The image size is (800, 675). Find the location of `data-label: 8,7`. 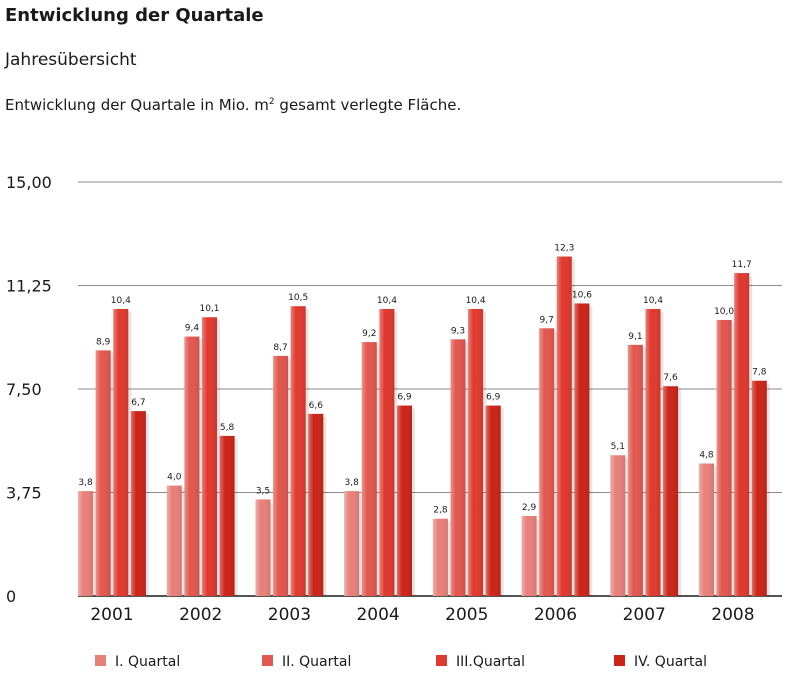

data-label: 8,7 is located at coordinates (280, 348).